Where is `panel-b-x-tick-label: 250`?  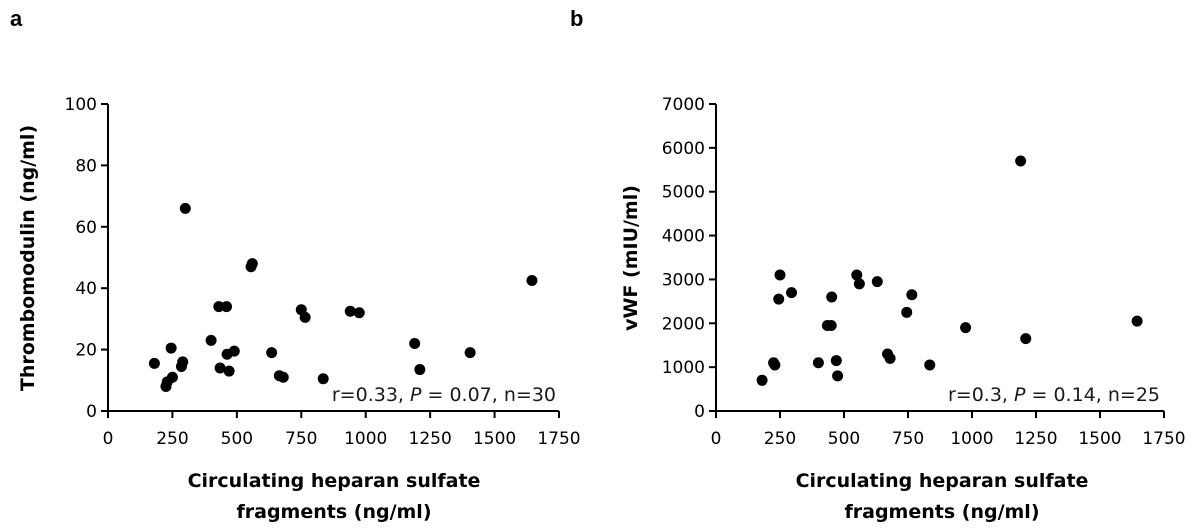 panel-b-x-tick-label: 250 is located at coordinates (780, 439).